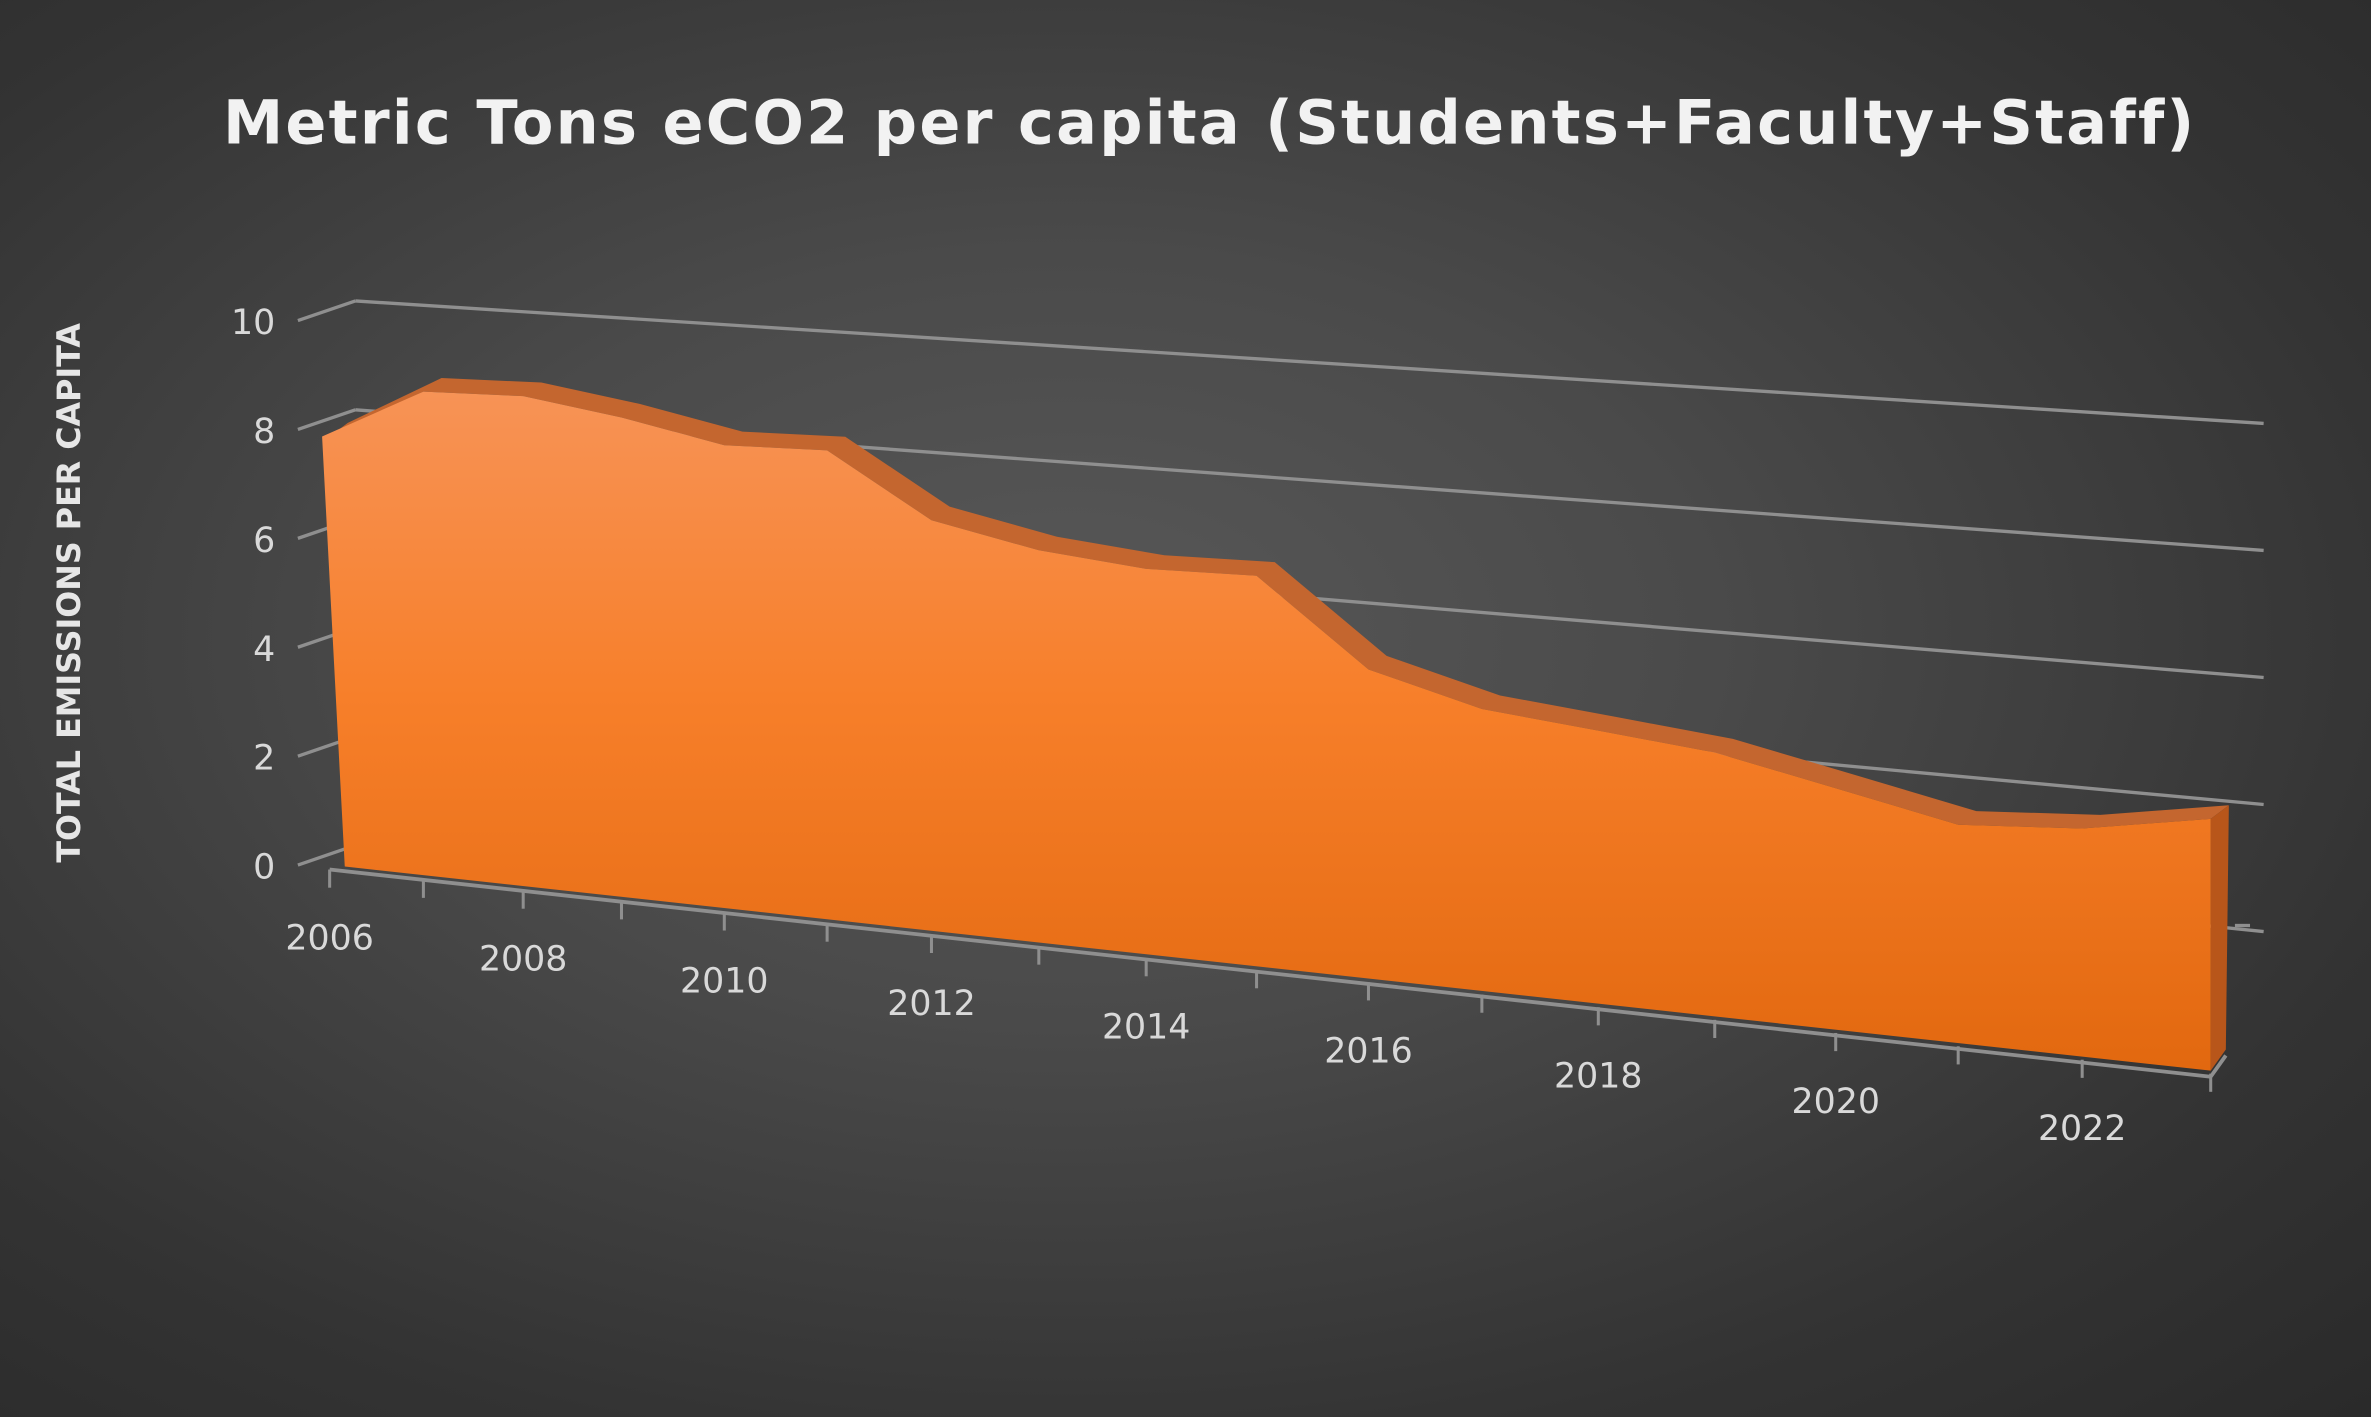 Image resolution: width=2371 pixels, height=1417 pixels. I want to click on area-right-face, so click(2219, 938).